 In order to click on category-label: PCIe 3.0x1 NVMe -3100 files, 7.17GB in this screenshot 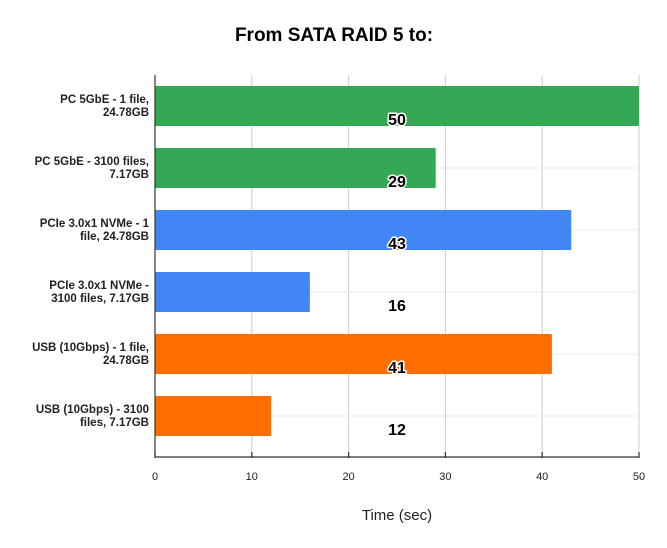, I will do `click(99, 292)`.